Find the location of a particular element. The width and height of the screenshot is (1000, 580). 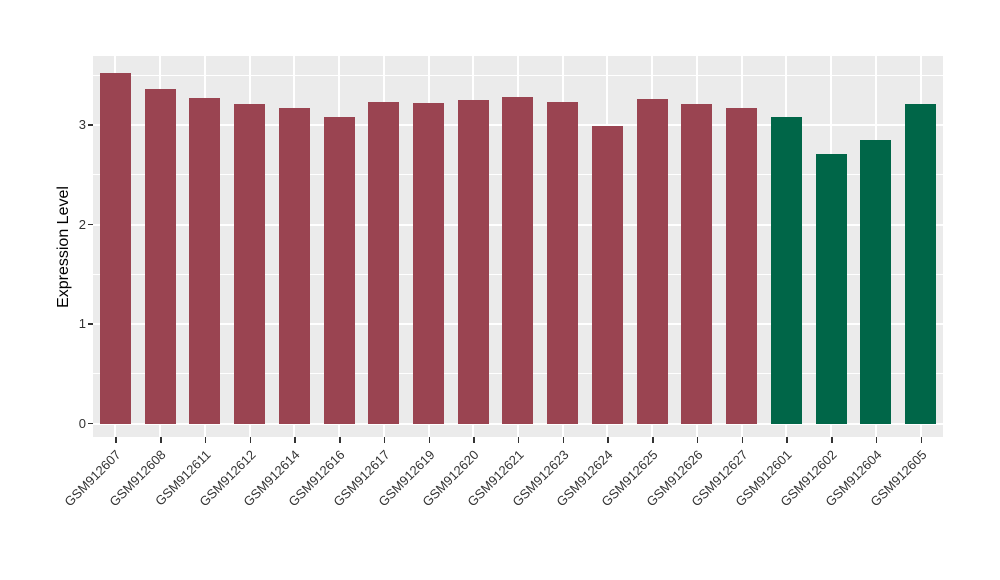

bar-GSM912625 is located at coordinates (652, 261).